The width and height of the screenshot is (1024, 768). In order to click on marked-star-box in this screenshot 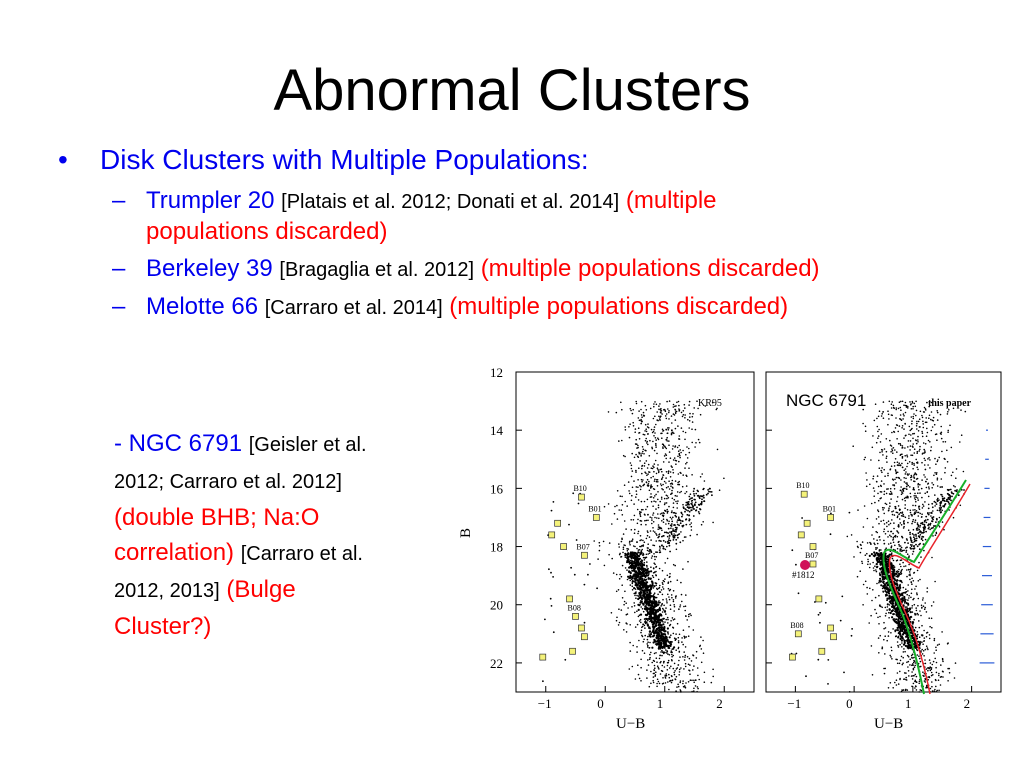, I will do `click(575, 616)`.